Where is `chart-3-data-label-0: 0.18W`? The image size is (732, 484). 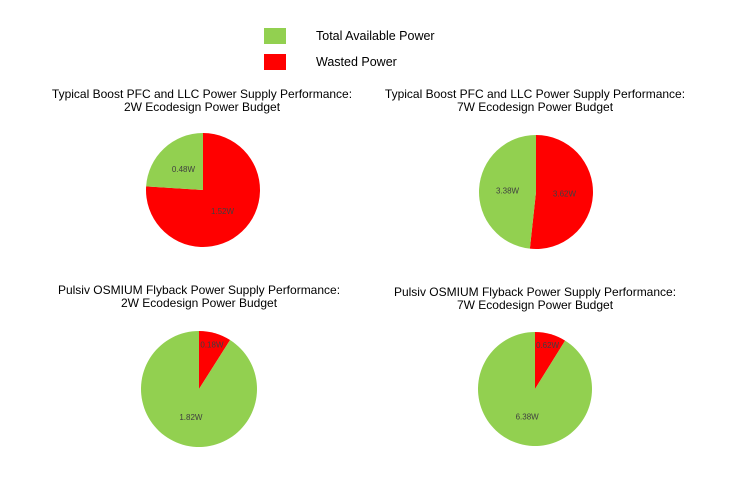 chart-3-data-label-0: 0.18W is located at coordinates (212, 344).